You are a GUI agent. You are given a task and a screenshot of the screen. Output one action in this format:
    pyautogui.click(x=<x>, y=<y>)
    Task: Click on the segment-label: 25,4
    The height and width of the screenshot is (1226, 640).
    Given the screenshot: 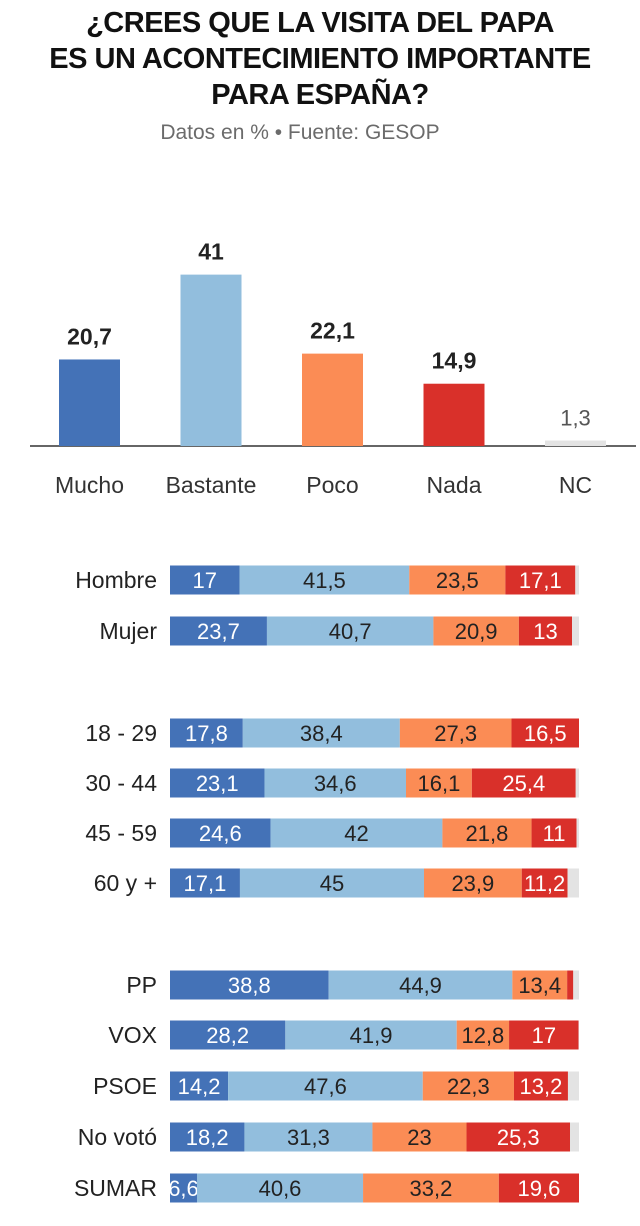 What is the action you would take?
    pyautogui.click(x=523, y=783)
    